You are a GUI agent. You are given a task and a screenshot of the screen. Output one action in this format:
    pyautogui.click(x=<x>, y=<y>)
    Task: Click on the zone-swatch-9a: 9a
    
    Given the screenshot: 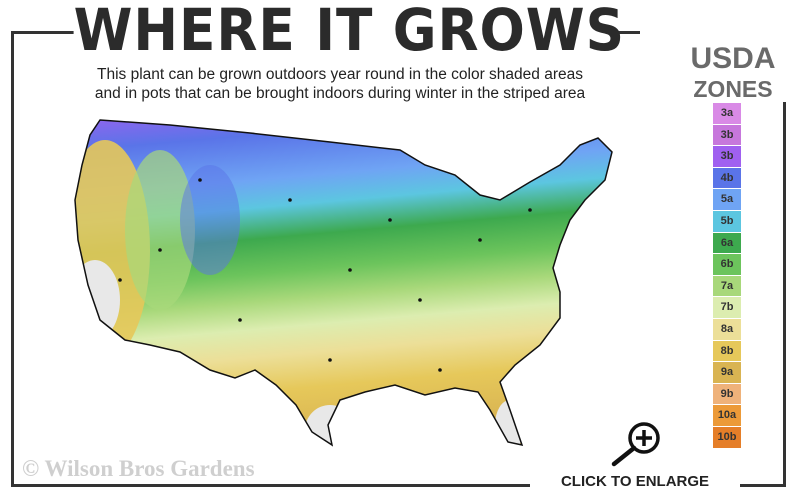 What is the action you would take?
    pyautogui.click(x=727, y=372)
    